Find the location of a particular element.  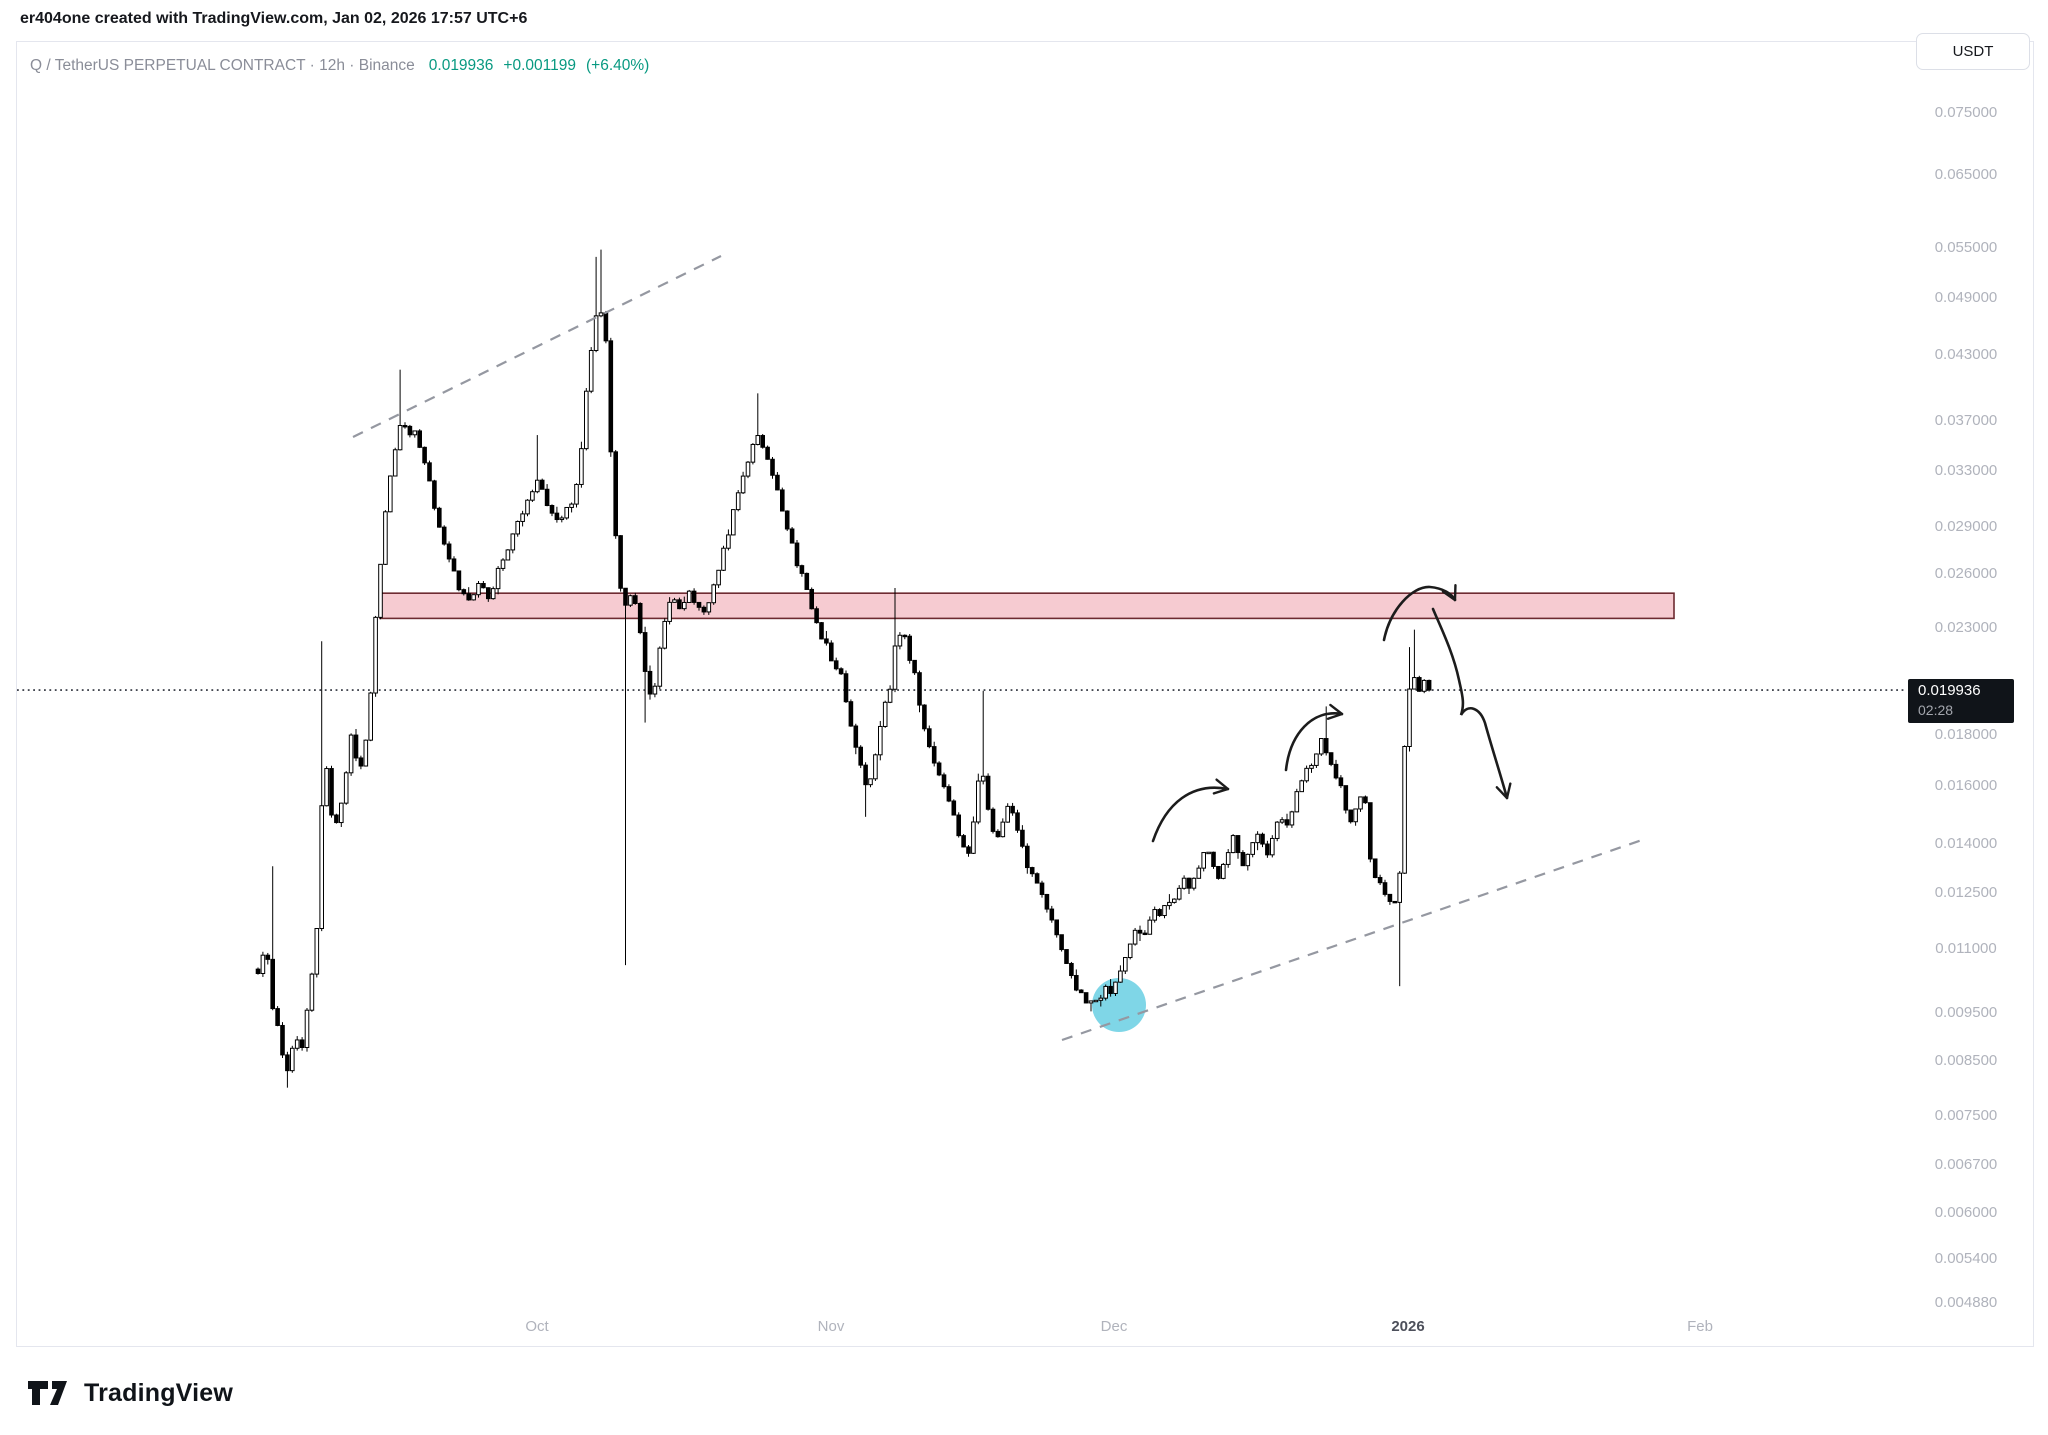

price-tick: 0.006000 is located at coordinates (1966, 1212).